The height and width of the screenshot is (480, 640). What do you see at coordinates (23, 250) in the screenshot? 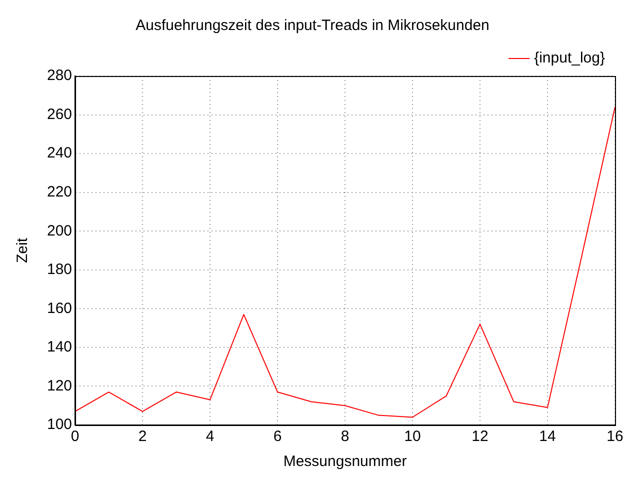
I see `y-axis-title: Zeit` at bounding box center [23, 250].